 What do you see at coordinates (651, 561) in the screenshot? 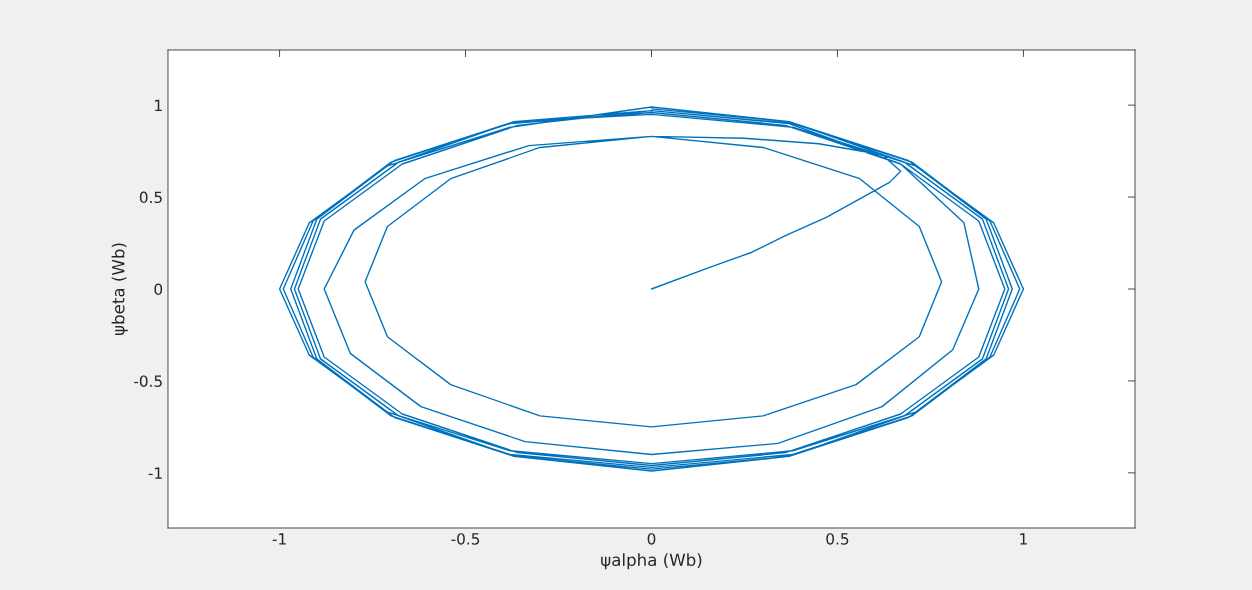
I see `x-axis-title: ψalpha (Wb)` at bounding box center [651, 561].